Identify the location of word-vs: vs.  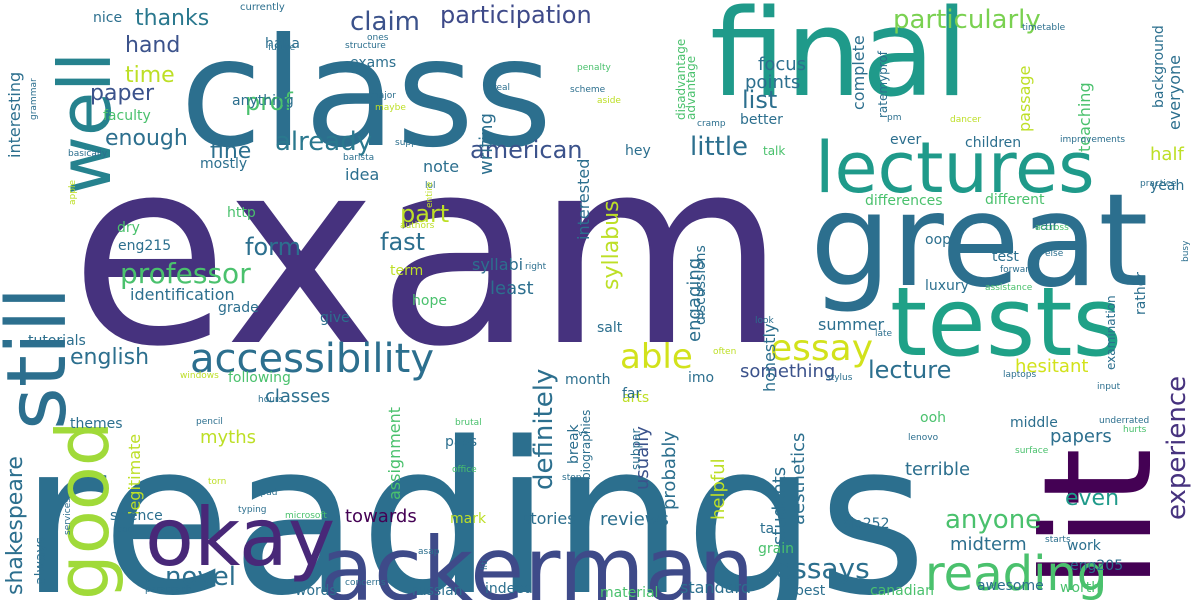
(583, 434).